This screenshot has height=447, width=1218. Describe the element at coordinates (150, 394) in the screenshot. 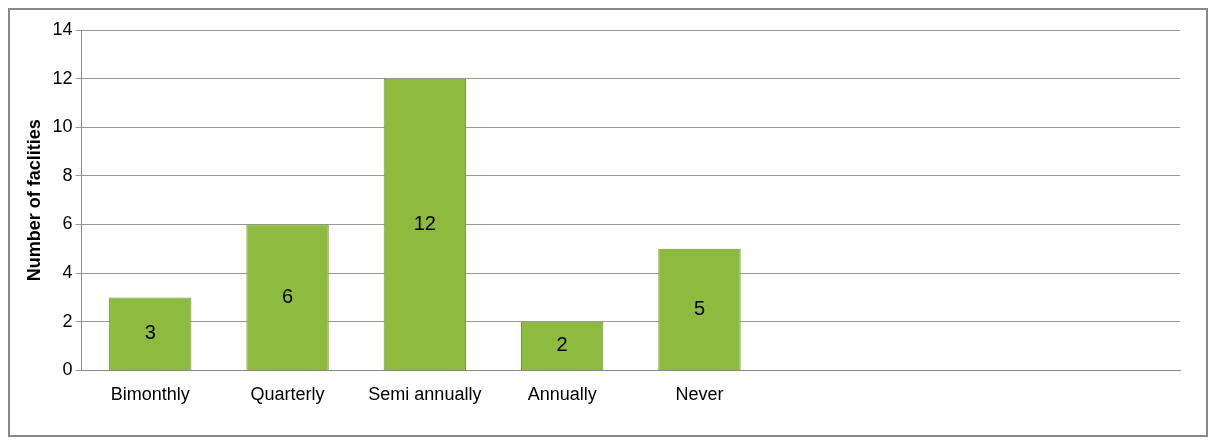

I see `x-tick-label: Bimonthly` at that location.